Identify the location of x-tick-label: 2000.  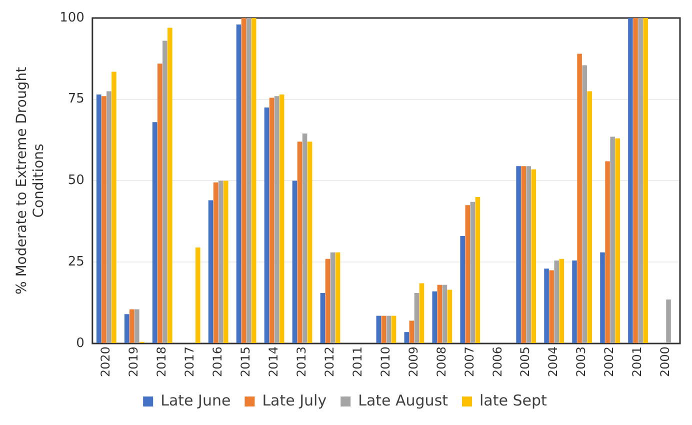
(665, 362).